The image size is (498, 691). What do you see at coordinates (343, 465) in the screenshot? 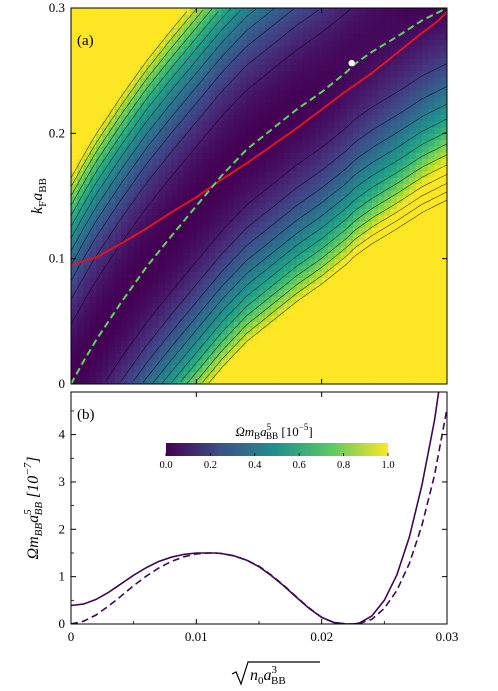
I see `colorbar-tick-label: 0.8` at bounding box center [343, 465].